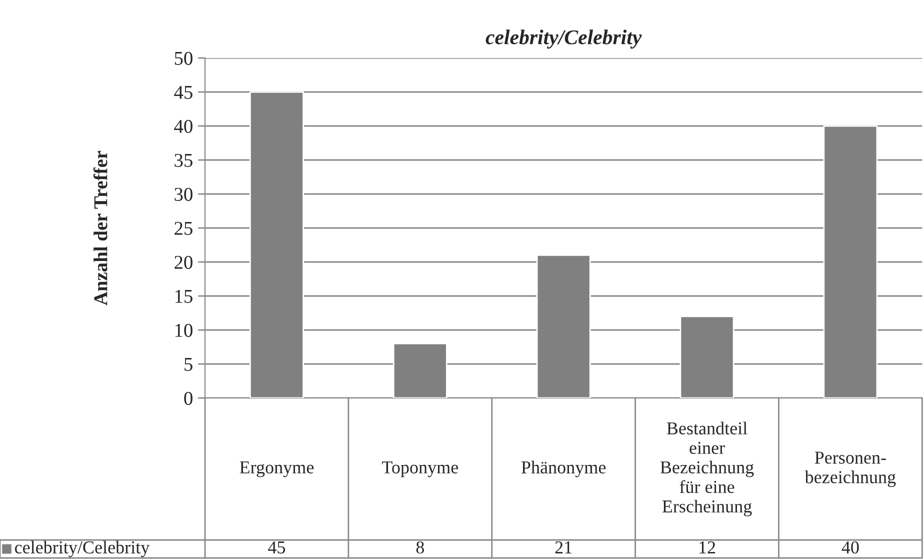  Describe the element at coordinates (564, 39) in the screenshot. I see `chart-title: celebrity/Celebrity` at that location.